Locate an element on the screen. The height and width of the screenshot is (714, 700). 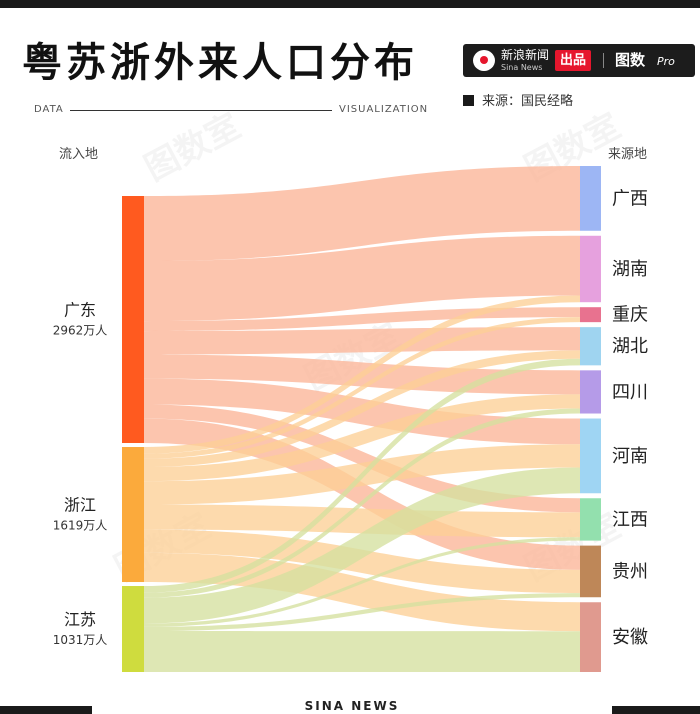
source-node-value: 2962万人 is located at coordinates (80, 331).